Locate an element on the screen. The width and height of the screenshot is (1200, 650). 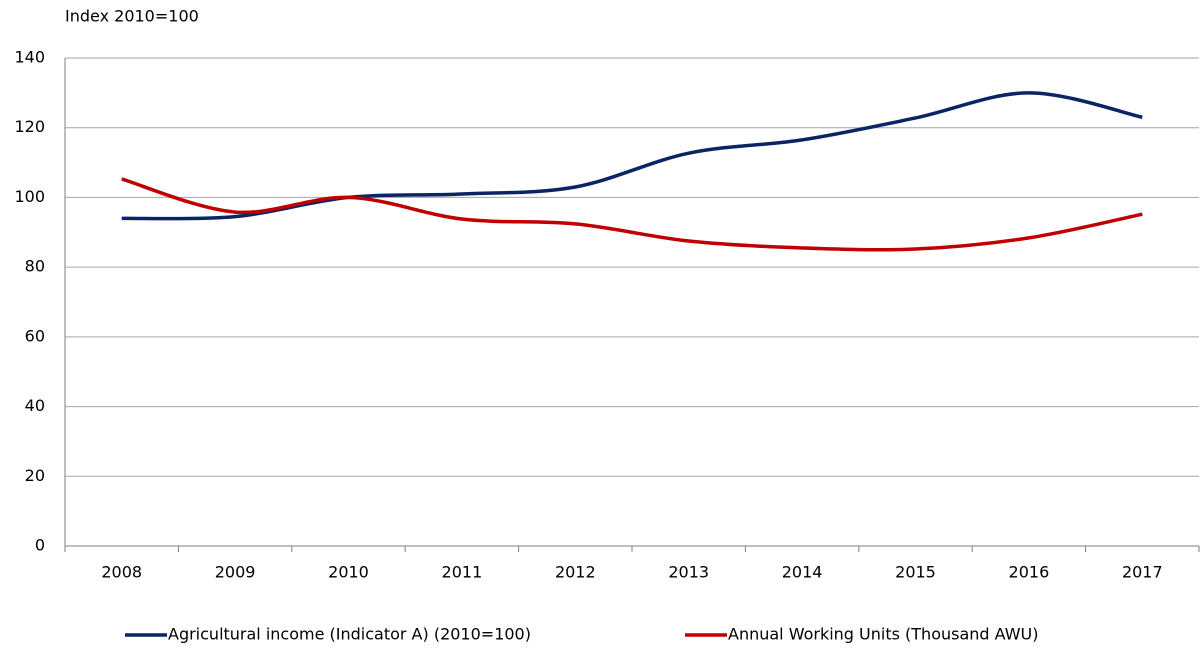
y-axis-label: Index 2010=100 is located at coordinates (132, 16).